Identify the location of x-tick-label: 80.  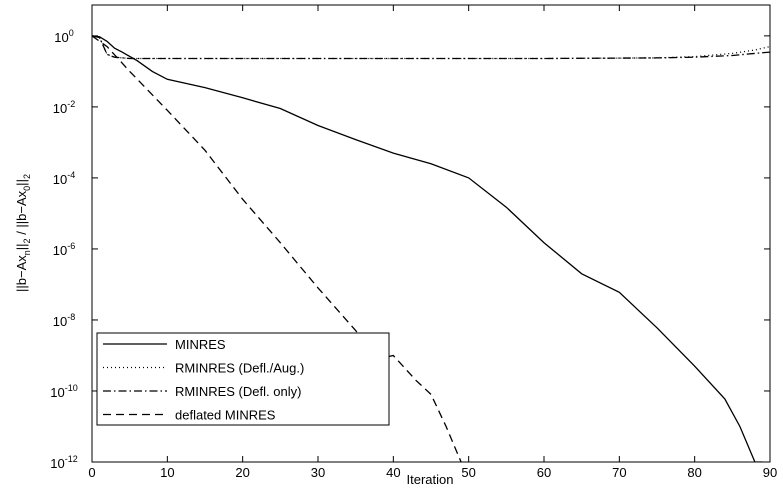
(694, 472).